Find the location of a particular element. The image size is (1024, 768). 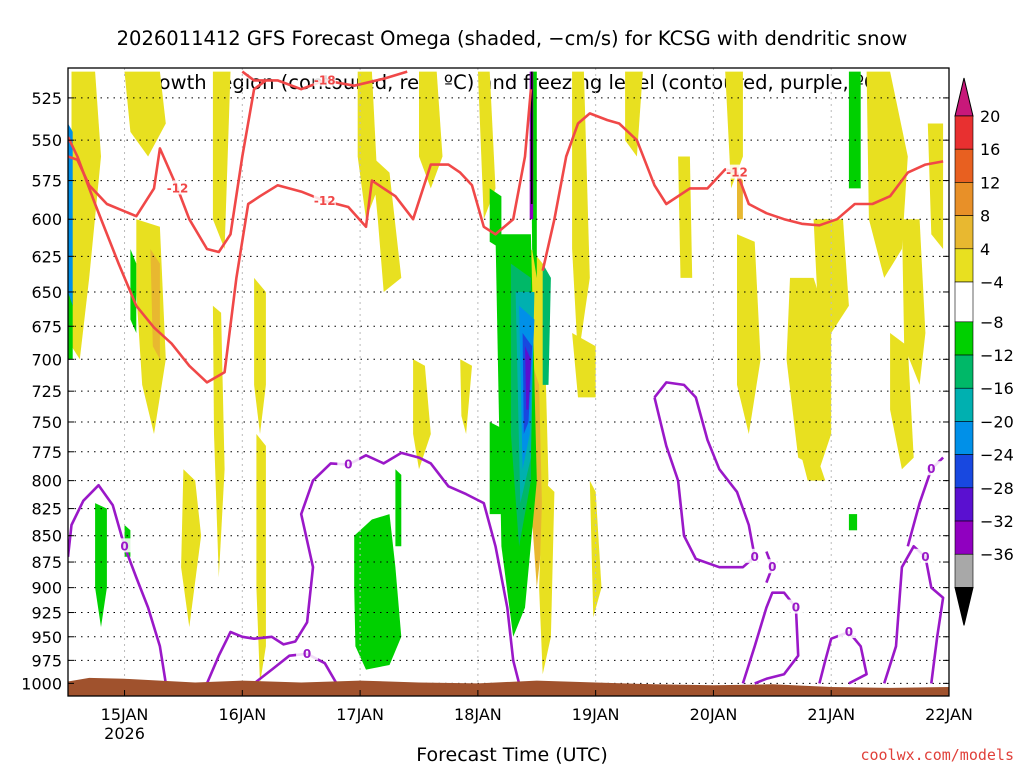

y-tick-600: 600 is located at coordinates (46, 219).